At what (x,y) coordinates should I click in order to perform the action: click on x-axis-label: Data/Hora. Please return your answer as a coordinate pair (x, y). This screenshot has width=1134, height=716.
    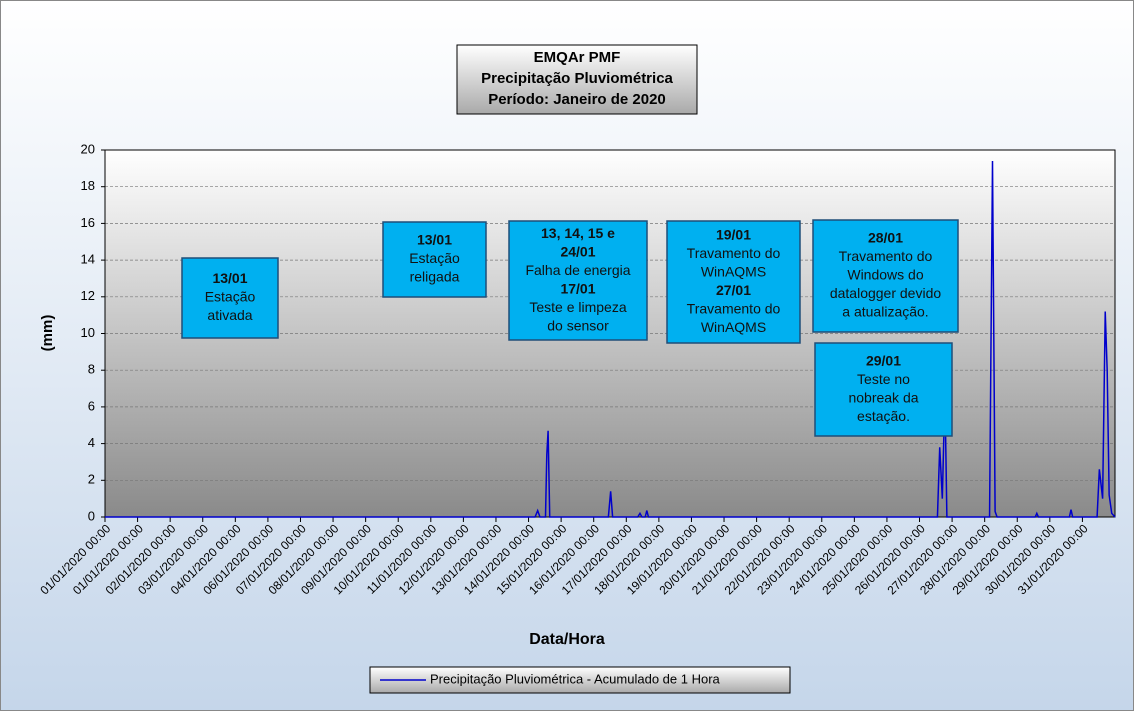
    Looking at the image, I should click on (567, 639).